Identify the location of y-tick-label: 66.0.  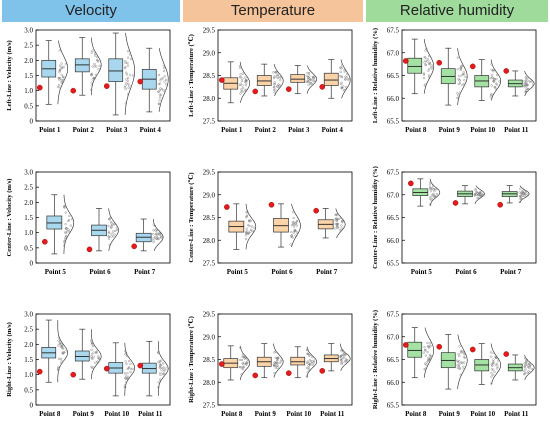
(393, 99).